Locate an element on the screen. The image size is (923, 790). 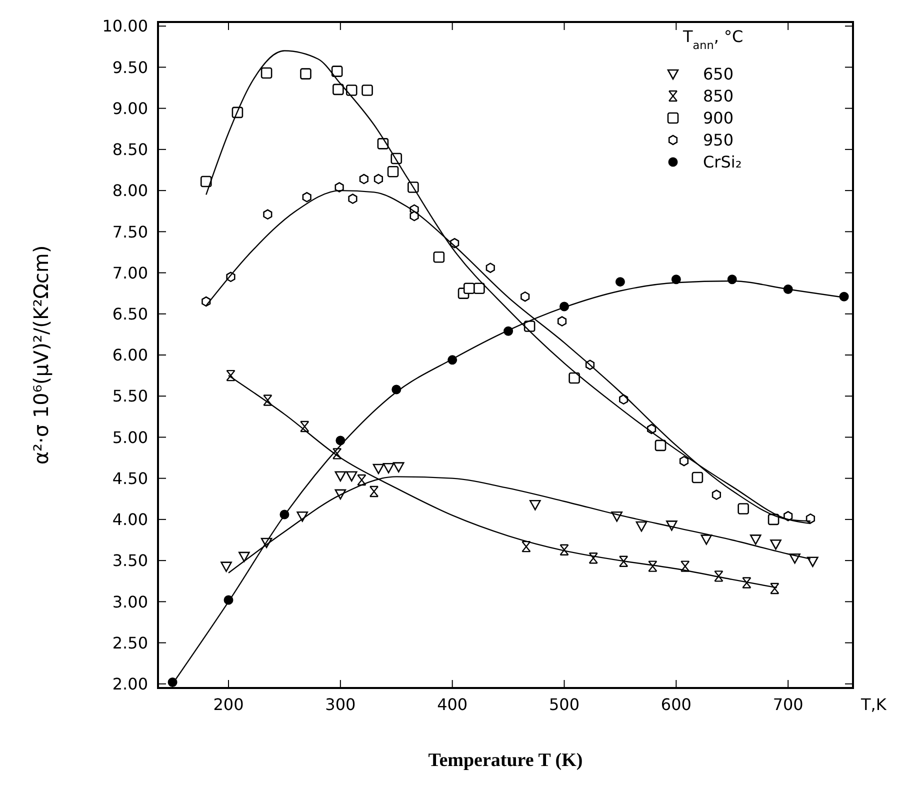
legend-label: 850 is located at coordinates (718, 96).